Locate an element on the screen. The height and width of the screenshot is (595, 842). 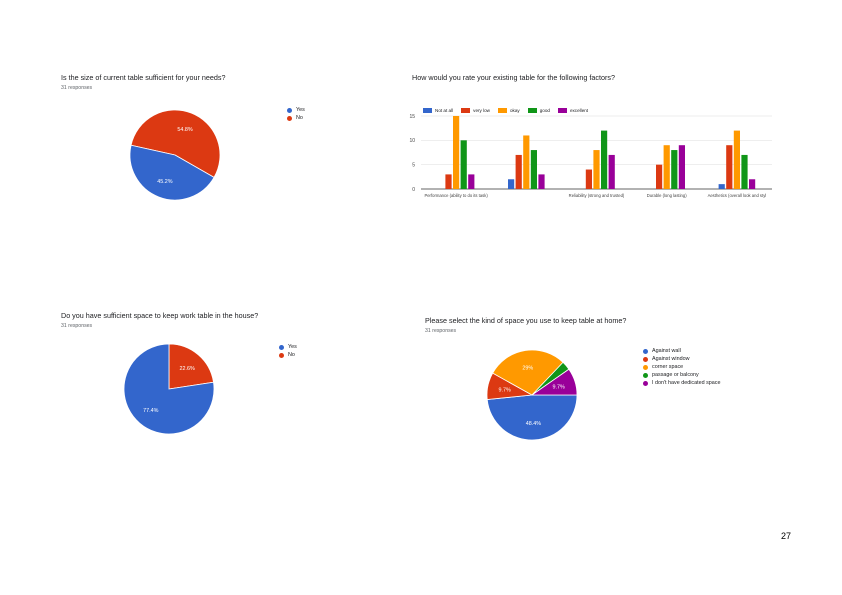
slice-label: 22.6% is located at coordinates (187, 369).